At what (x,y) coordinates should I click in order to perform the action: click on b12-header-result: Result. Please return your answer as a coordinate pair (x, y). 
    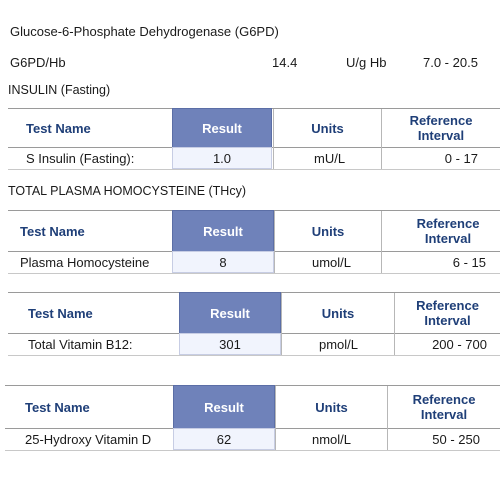
    Looking at the image, I should click on (230, 313).